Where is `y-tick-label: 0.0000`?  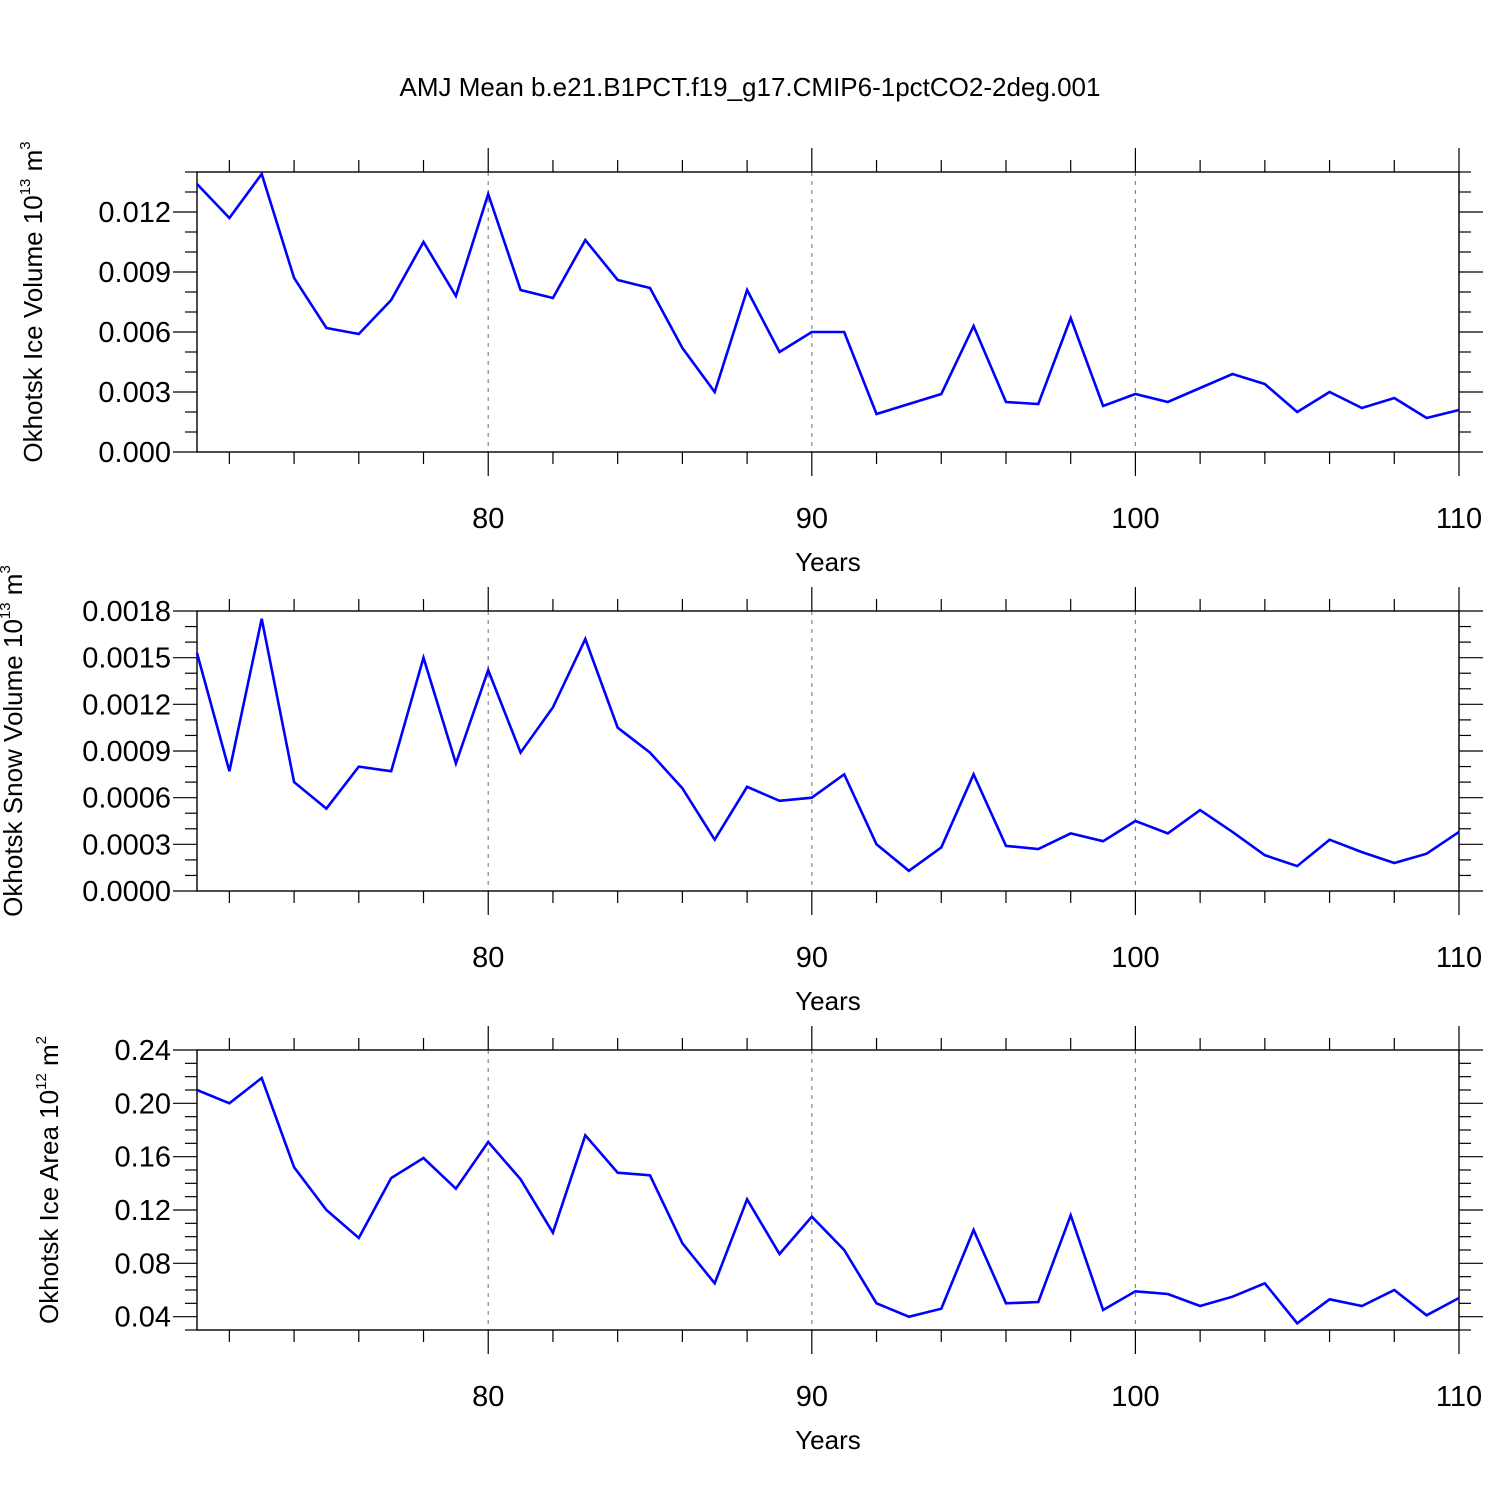
y-tick-label: 0.0000 is located at coordinates (126, 892).